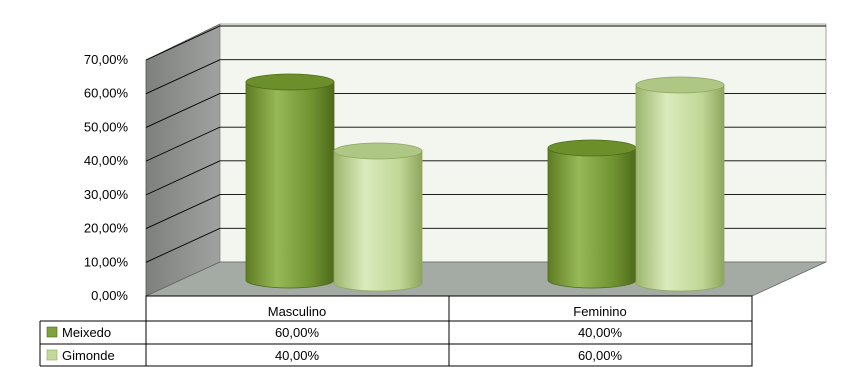  Describe the element at coordinates (106, 126) in the screenshot. I see `y-tick-label: 50,00%` at that location.